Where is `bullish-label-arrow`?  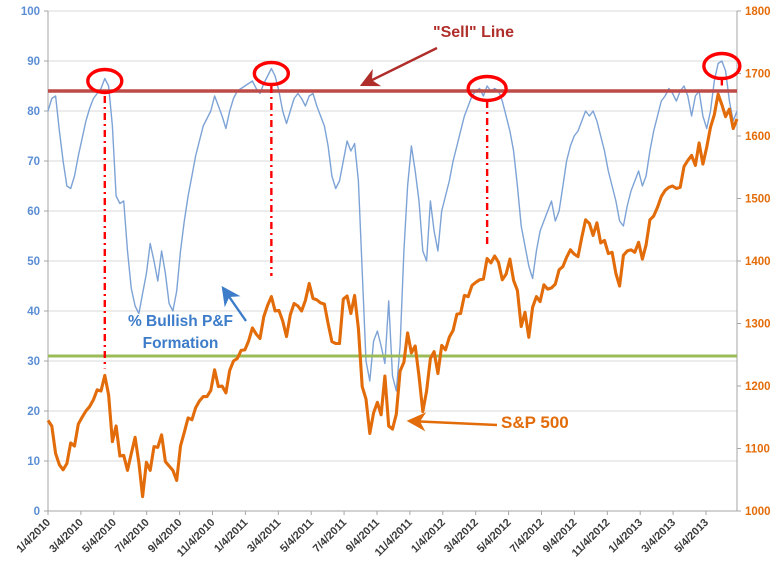
bullish-label-arrow is located at coordinates (234, 304).